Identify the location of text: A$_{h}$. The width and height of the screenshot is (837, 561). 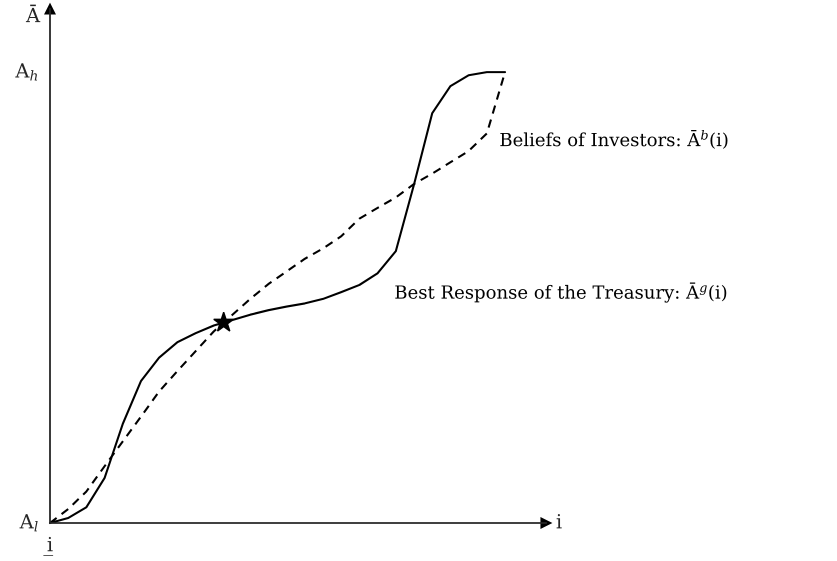
(26, 71).